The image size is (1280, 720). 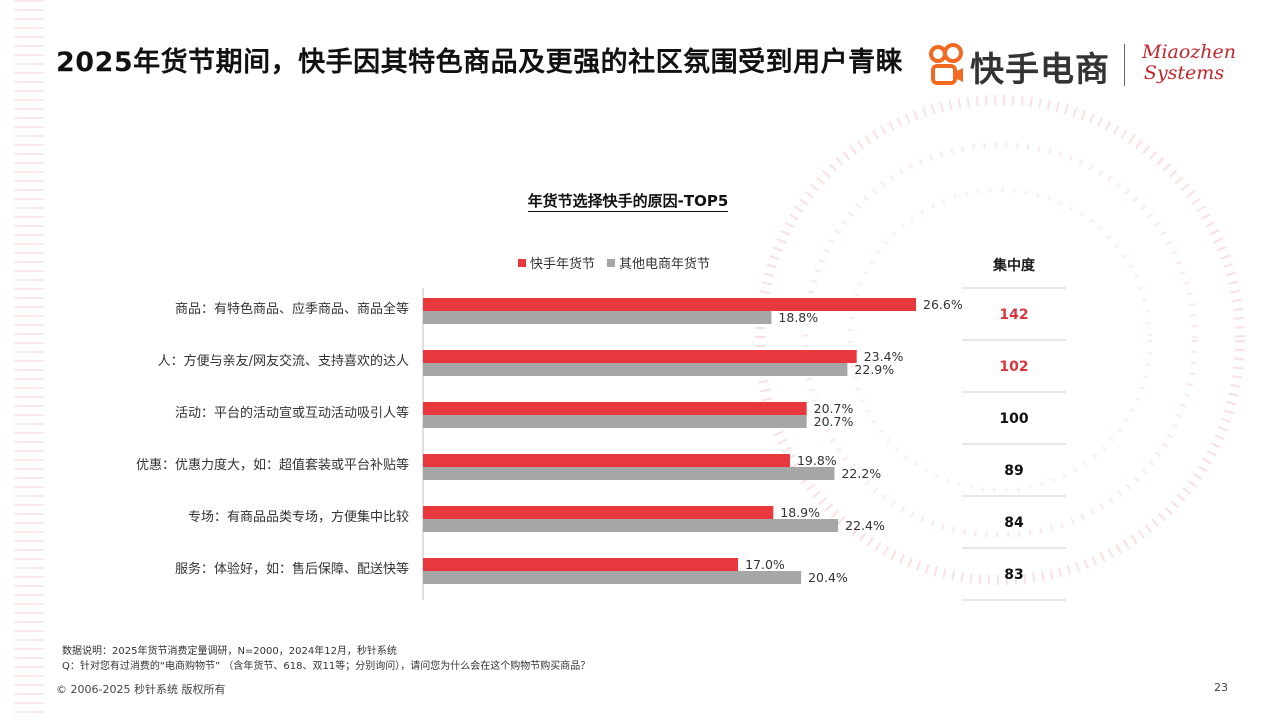 I want to click on category-label: 专场：有商品品类专场，方便集中比较, so click(x=298, y=517).